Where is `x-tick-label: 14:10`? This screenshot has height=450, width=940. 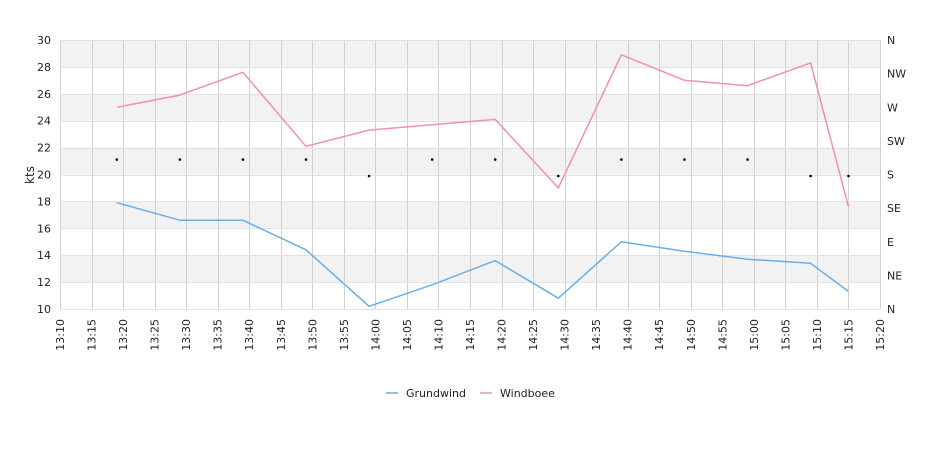
x-tick-label: 14:10 is located at coordinates (438, 335).